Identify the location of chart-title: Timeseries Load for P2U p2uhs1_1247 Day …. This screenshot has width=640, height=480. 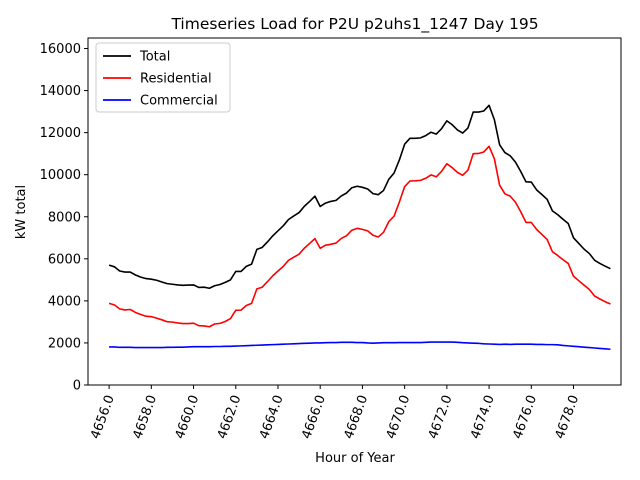
(354, 24).